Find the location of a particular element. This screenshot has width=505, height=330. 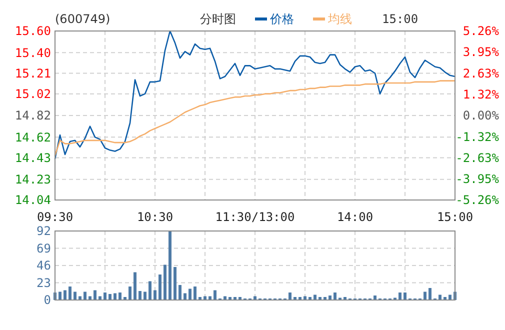

y2-tick-label: -5.26% is located at coordinates (478, 200).